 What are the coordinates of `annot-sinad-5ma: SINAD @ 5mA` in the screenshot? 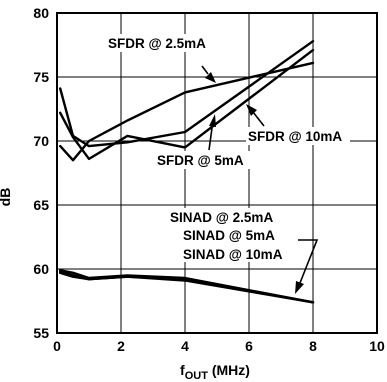 It's located at (229, 235).